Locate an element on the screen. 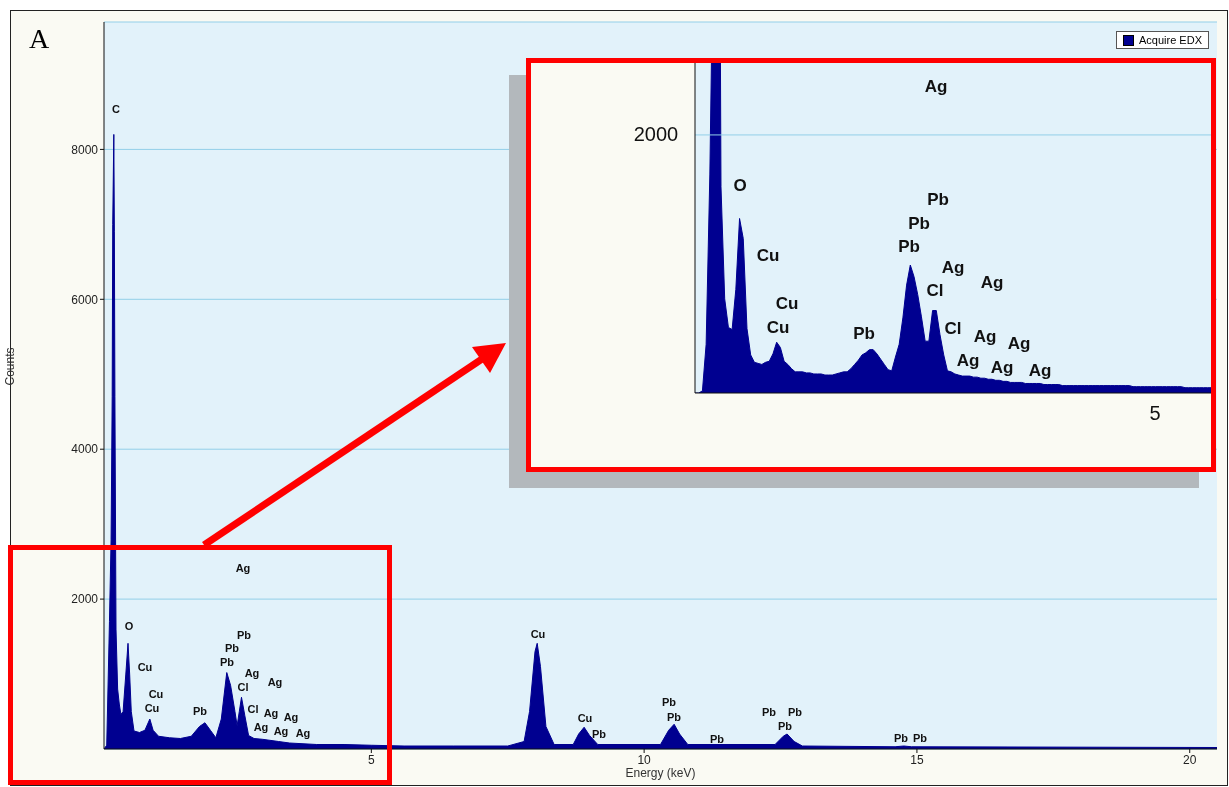 The width and height of the screenshot is (1229, 787). x-tick-label: 10 is located at coordinates (644, 759).